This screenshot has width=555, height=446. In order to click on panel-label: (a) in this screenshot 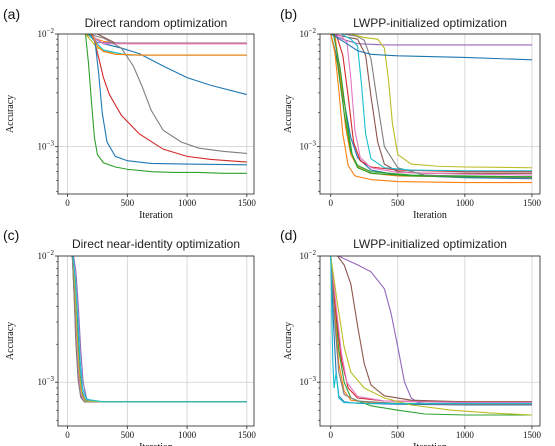, I will do `click(11, 14)`.